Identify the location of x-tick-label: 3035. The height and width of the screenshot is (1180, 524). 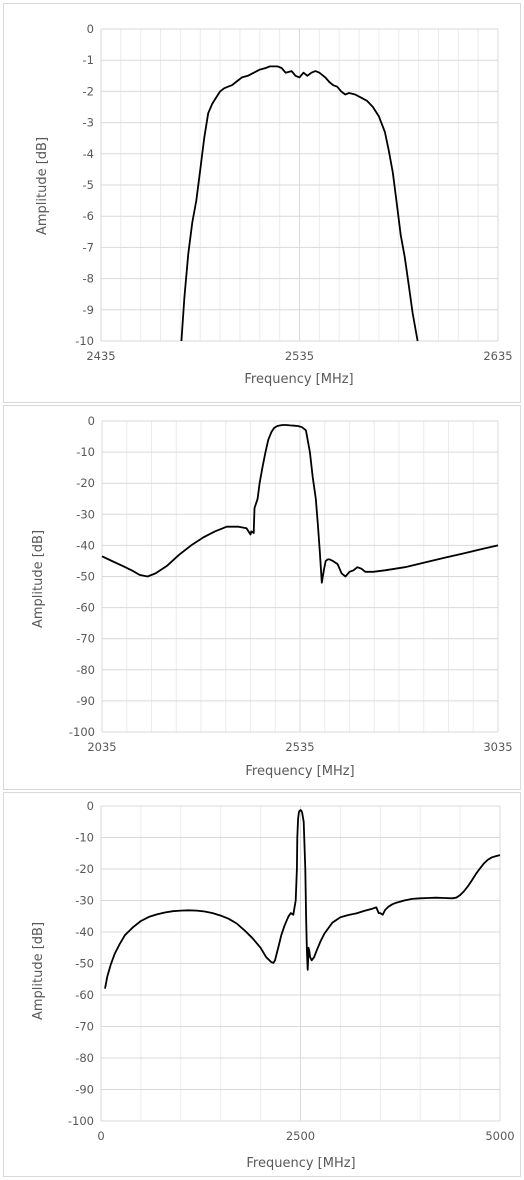
(497, 747).